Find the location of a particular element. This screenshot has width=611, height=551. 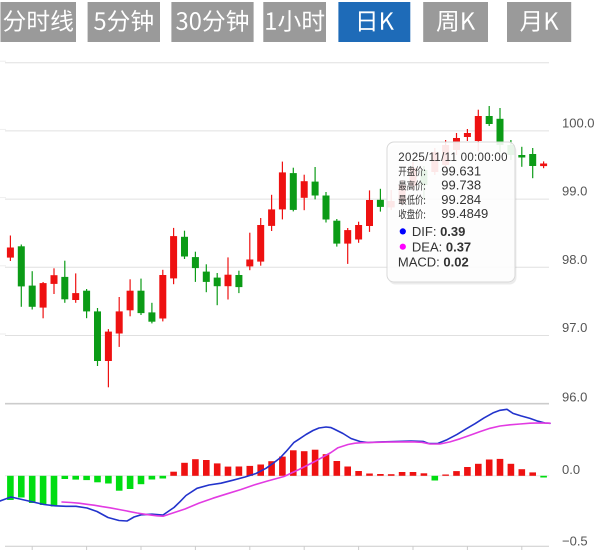

svg-text: MACD: 0.02 is located at coordinates (433, 261).